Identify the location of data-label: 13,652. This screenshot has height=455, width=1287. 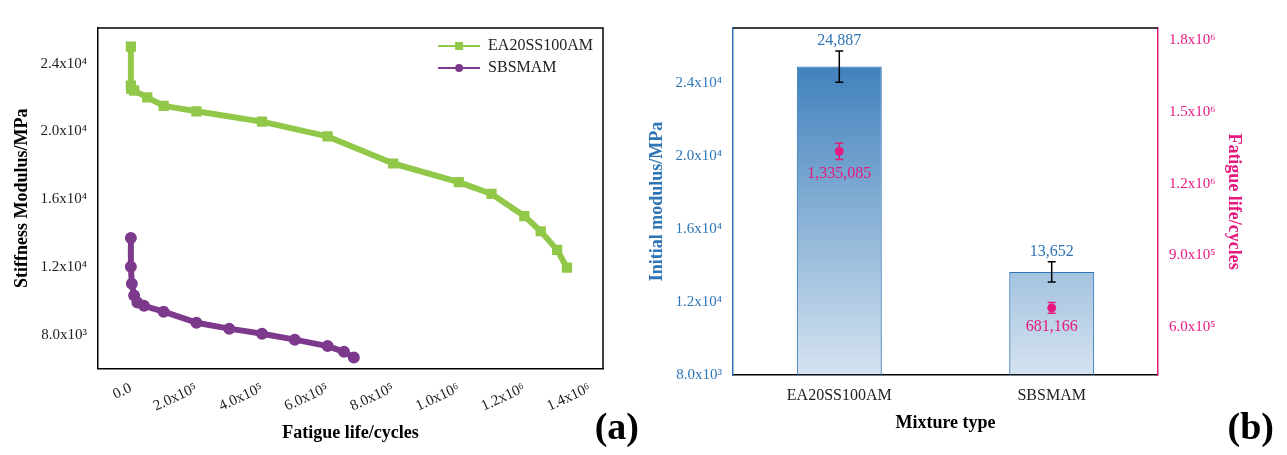
(1051, 251).